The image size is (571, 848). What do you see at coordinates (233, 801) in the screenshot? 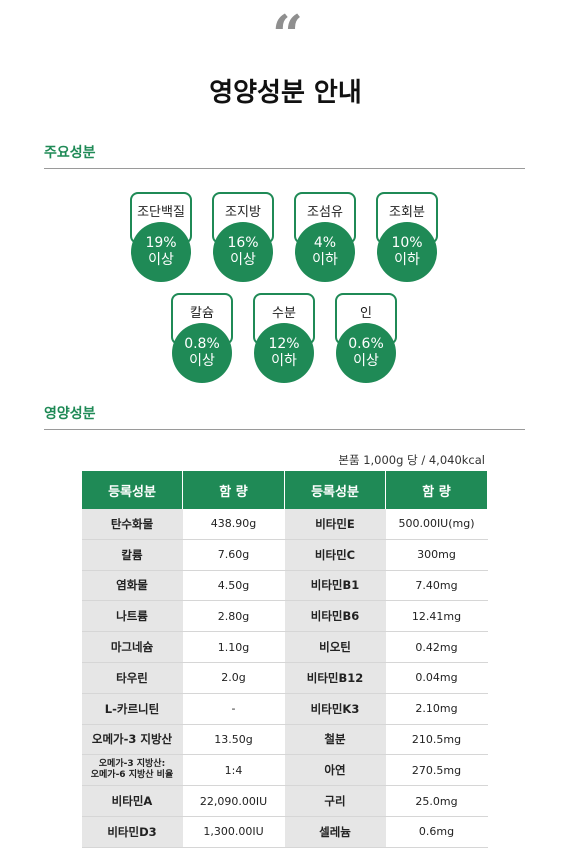
I see `ingredient-amount: 22,090.00IU` at bounding box center [233, 801].